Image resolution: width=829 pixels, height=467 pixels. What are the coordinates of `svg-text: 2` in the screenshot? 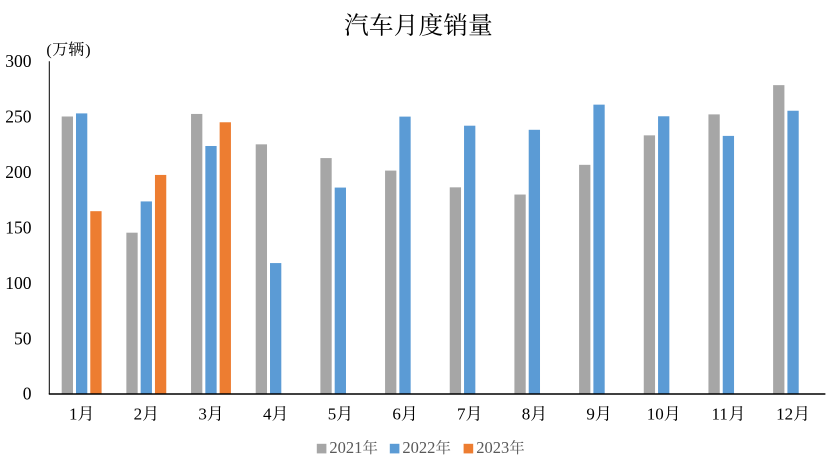 It's located at (138, 414).